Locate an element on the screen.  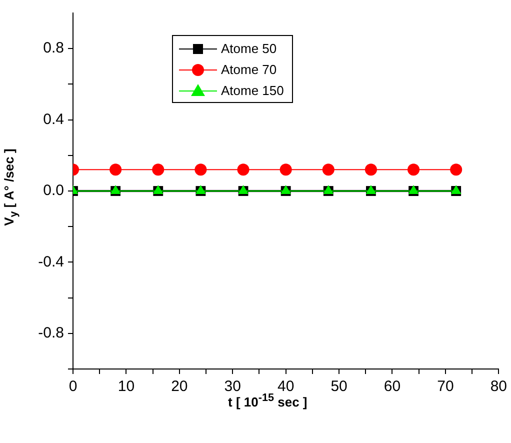
x-tick-label: 50 is located at coordinates (339, 387).